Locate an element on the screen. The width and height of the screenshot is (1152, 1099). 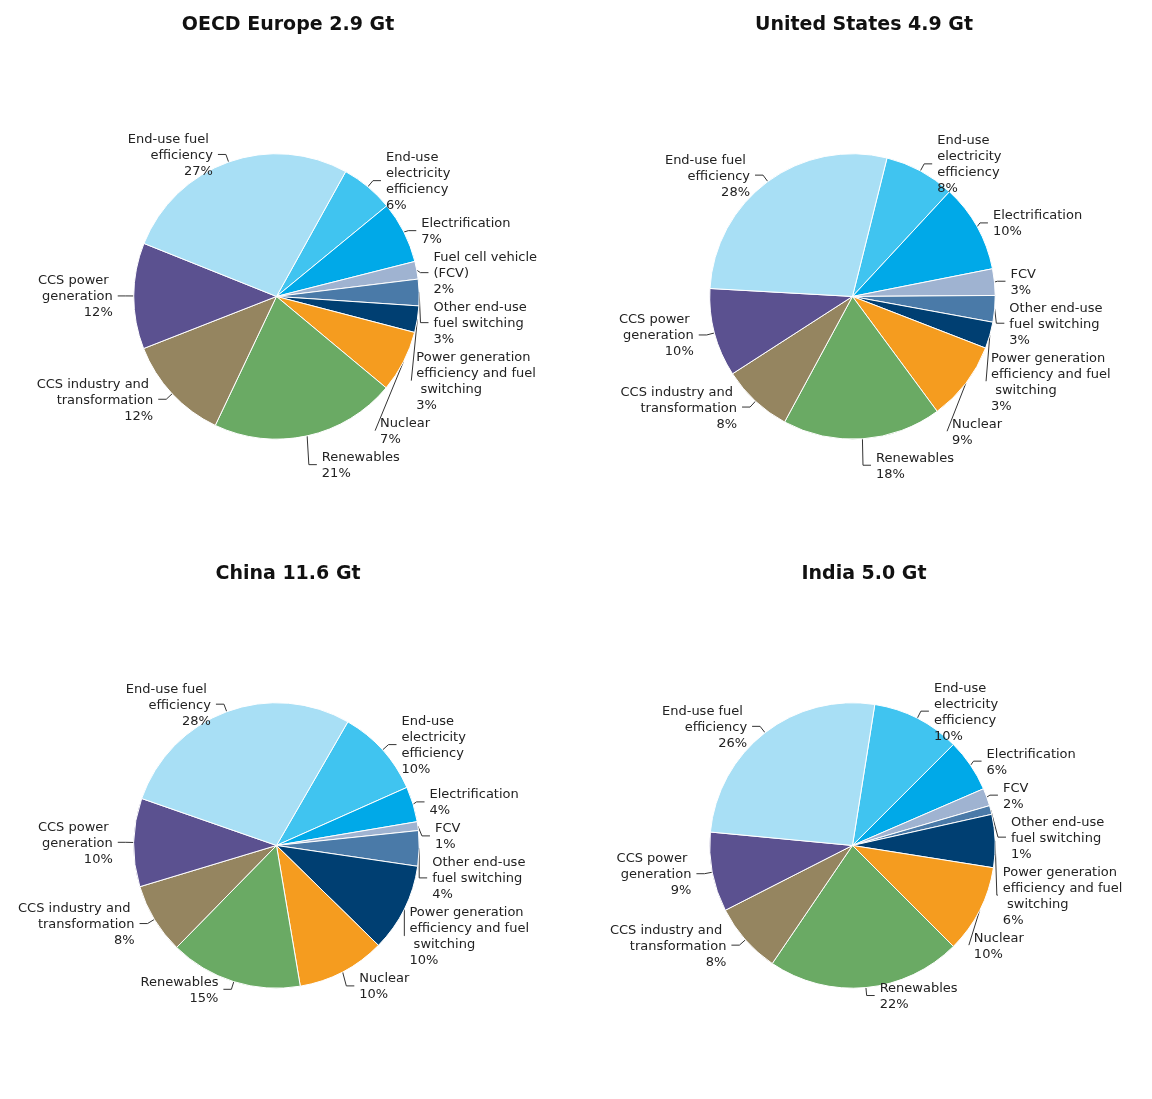
data-label: 27% is located at coordinates (198, 170).